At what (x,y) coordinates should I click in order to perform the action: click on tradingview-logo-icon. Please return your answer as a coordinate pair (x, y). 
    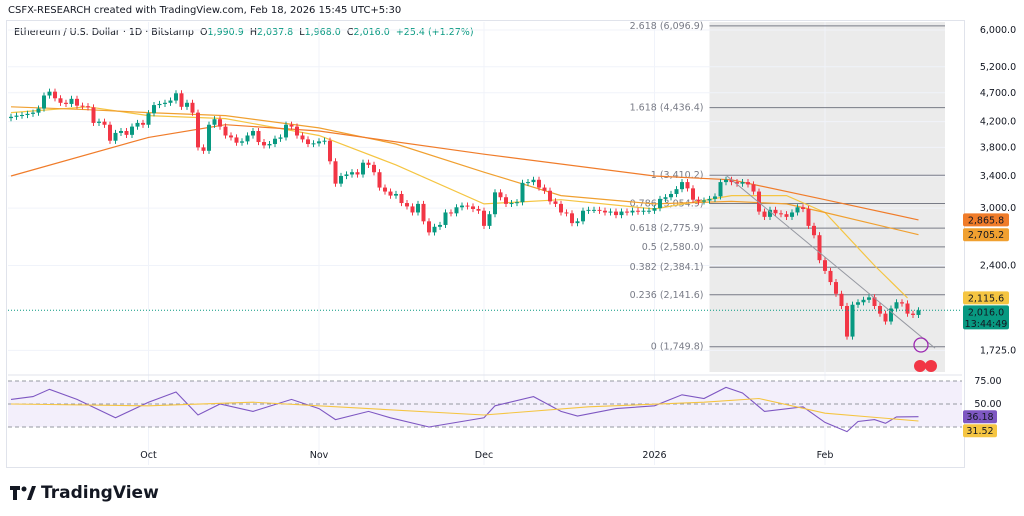
    Looking at the image, I should click on (23, 493).